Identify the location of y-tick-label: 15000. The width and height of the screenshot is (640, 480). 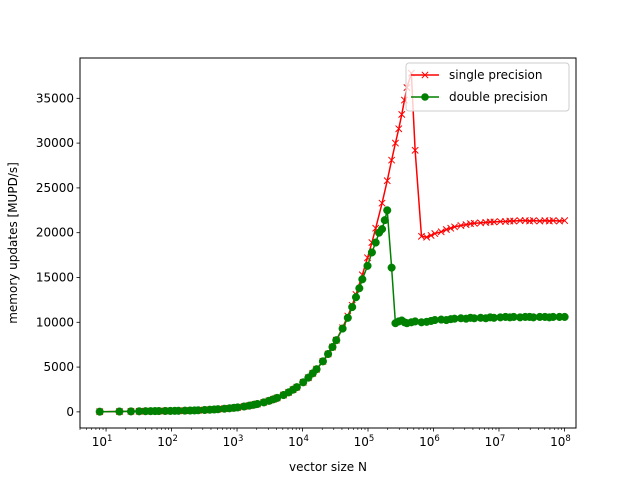
(55, 277).